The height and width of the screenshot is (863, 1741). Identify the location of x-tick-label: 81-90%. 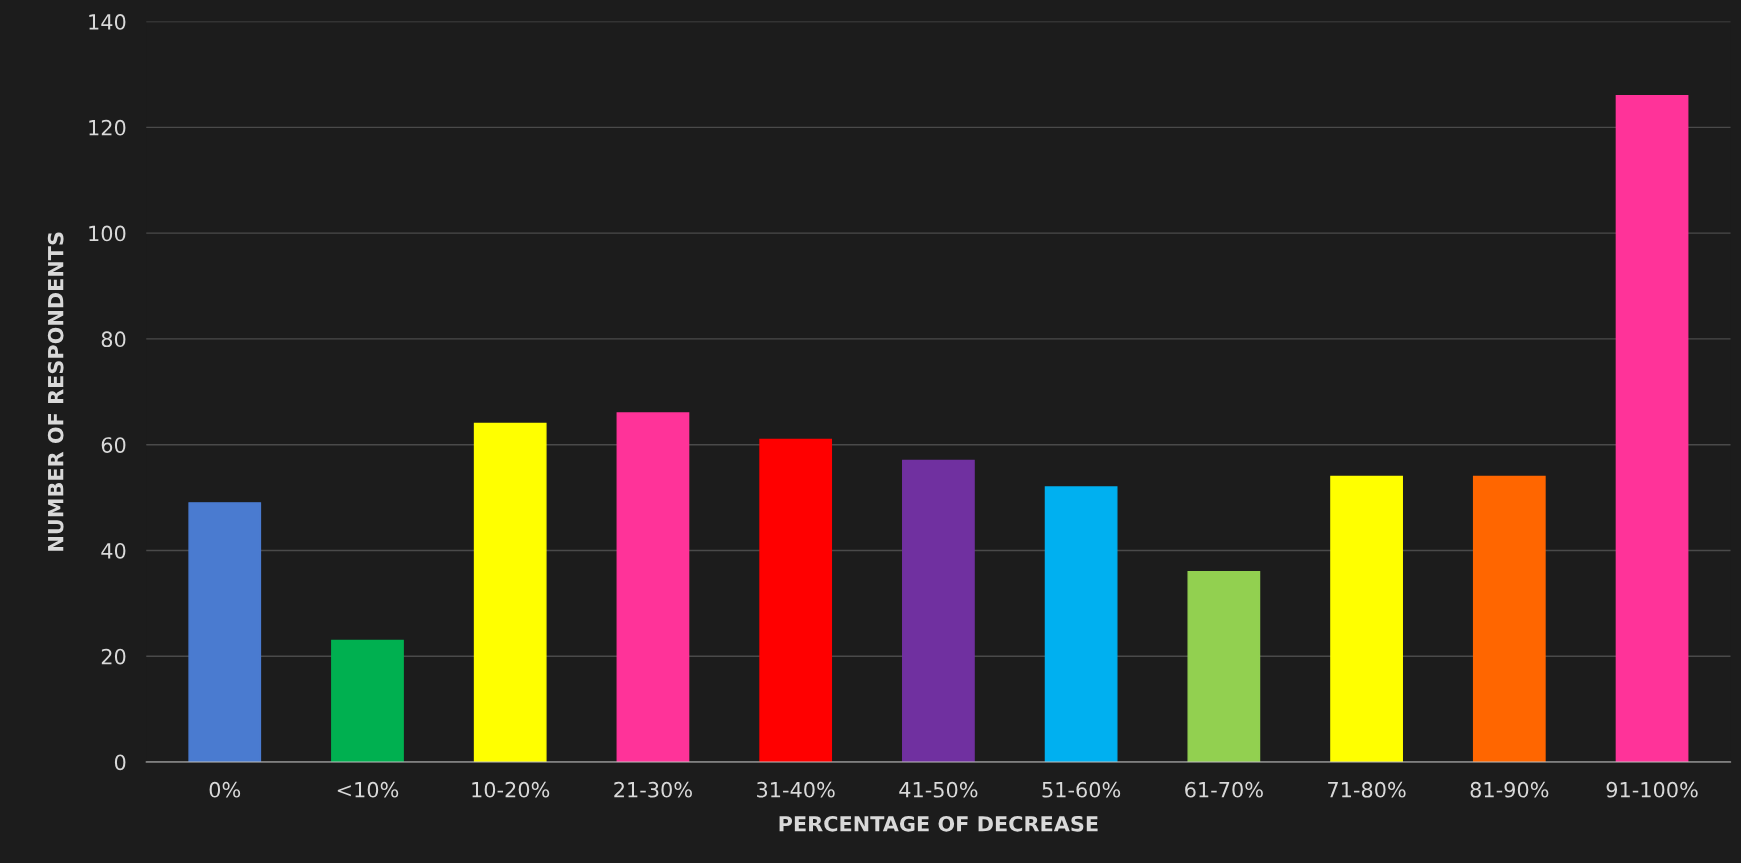
(1509, 789).